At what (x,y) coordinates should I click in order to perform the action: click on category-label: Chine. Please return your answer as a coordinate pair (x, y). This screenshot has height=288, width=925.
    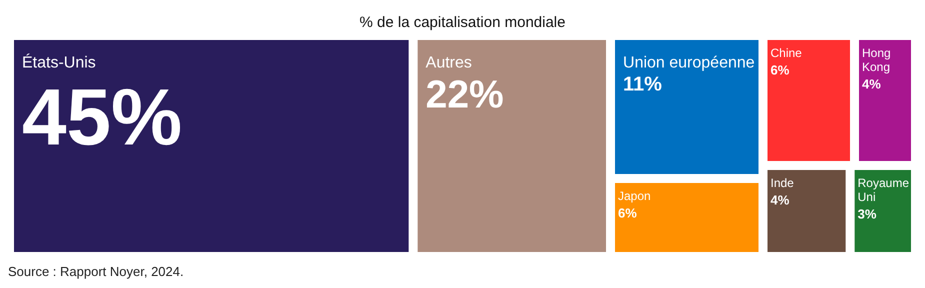
    Looking at the image, I should click on (786, 53).